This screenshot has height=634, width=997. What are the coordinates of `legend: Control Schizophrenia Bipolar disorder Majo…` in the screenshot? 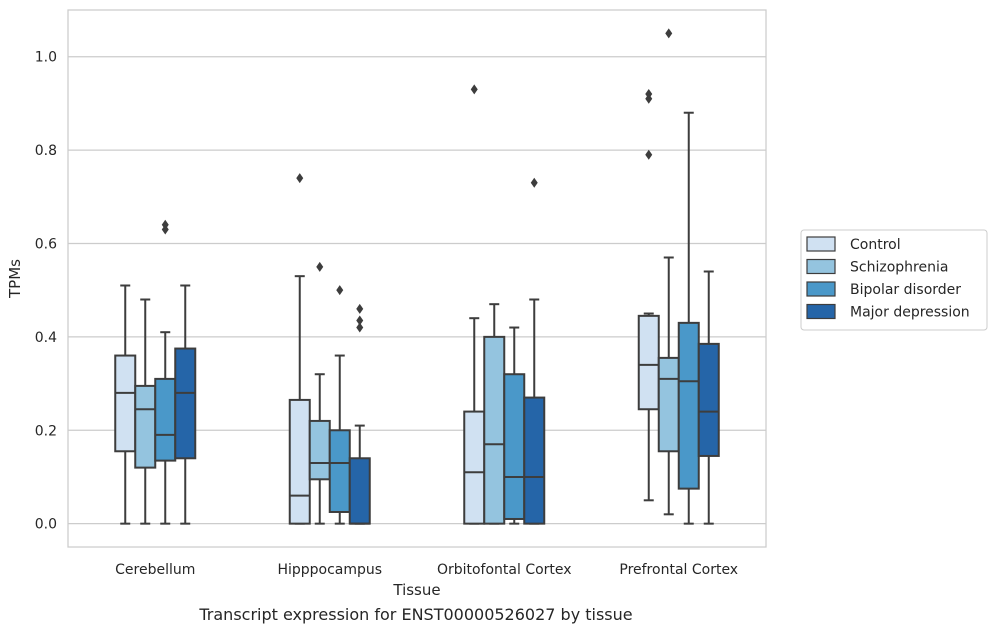 It's located at (894, 280).